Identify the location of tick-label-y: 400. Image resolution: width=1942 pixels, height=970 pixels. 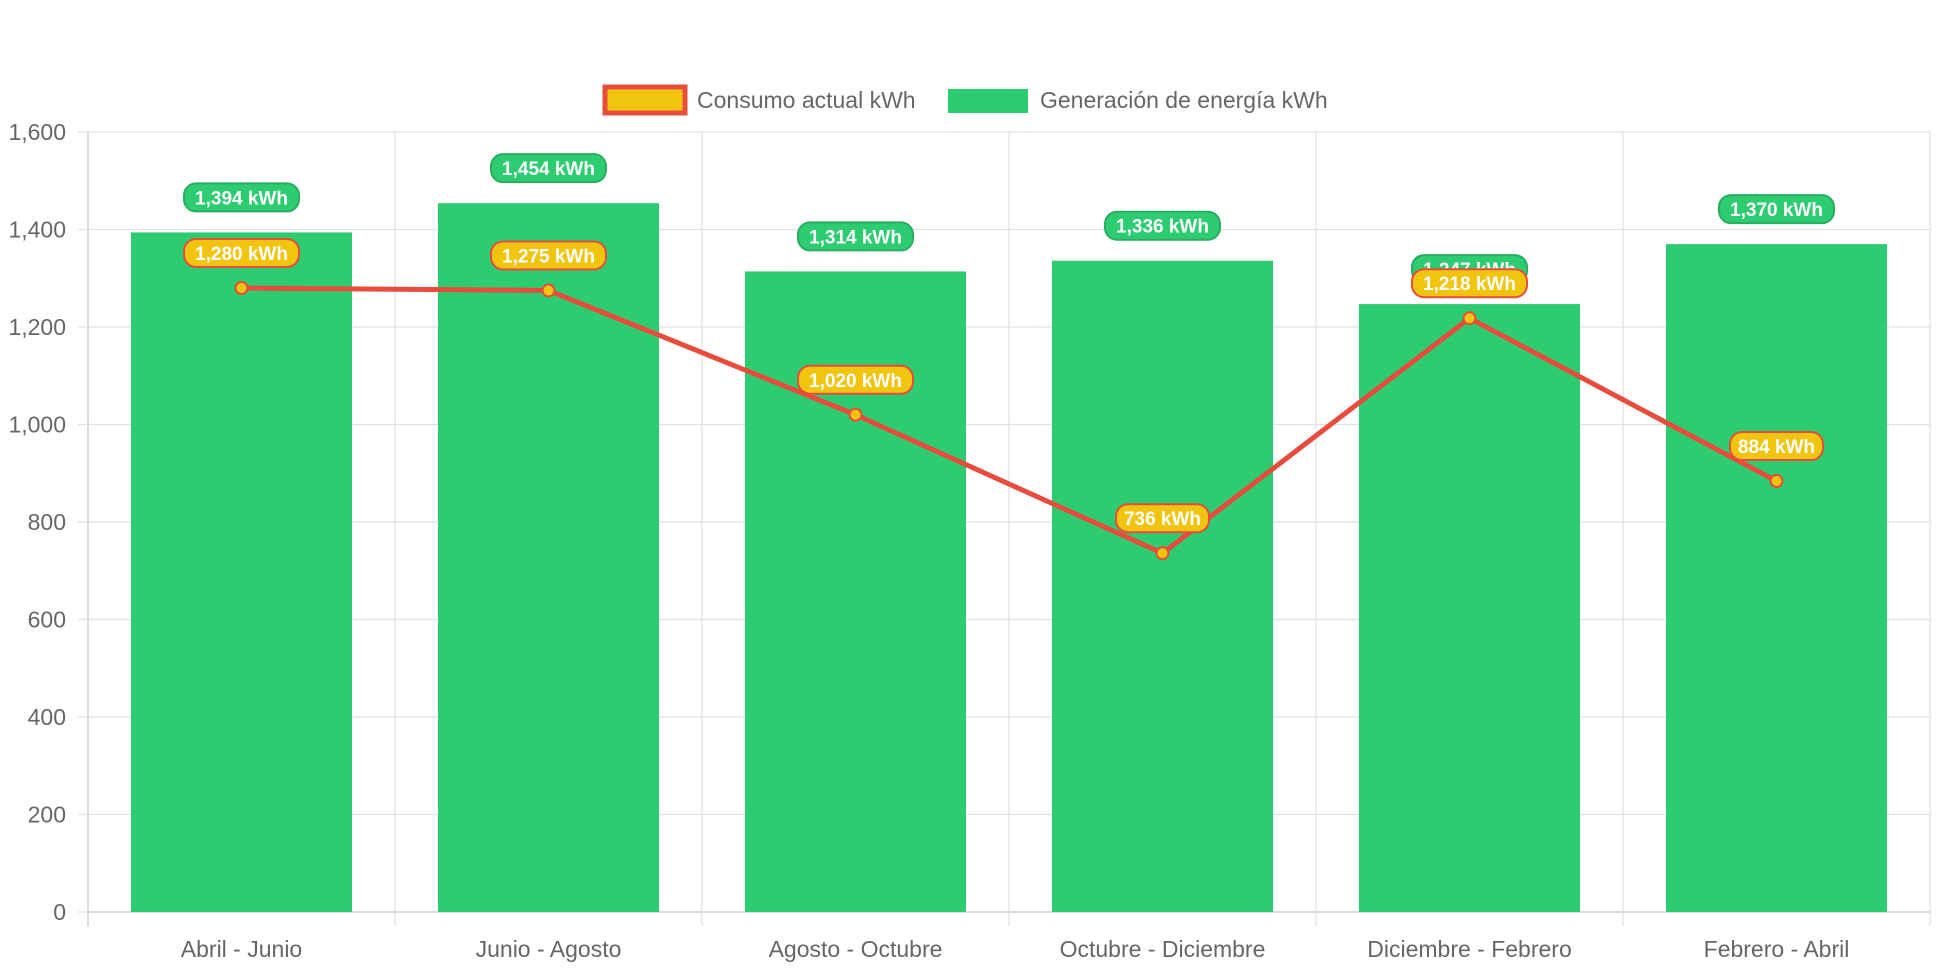
(47, 717).